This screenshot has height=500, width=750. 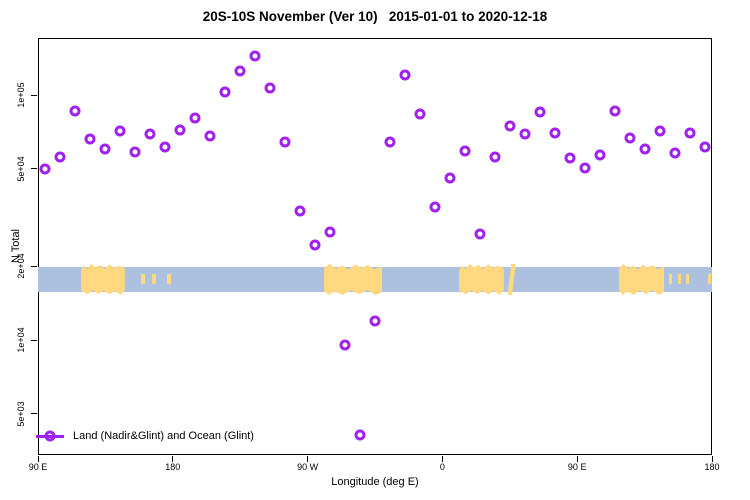 I want to click on legend: Land (Nadir&Glint) and Ocean (Glint), so click(x=145, y=436).